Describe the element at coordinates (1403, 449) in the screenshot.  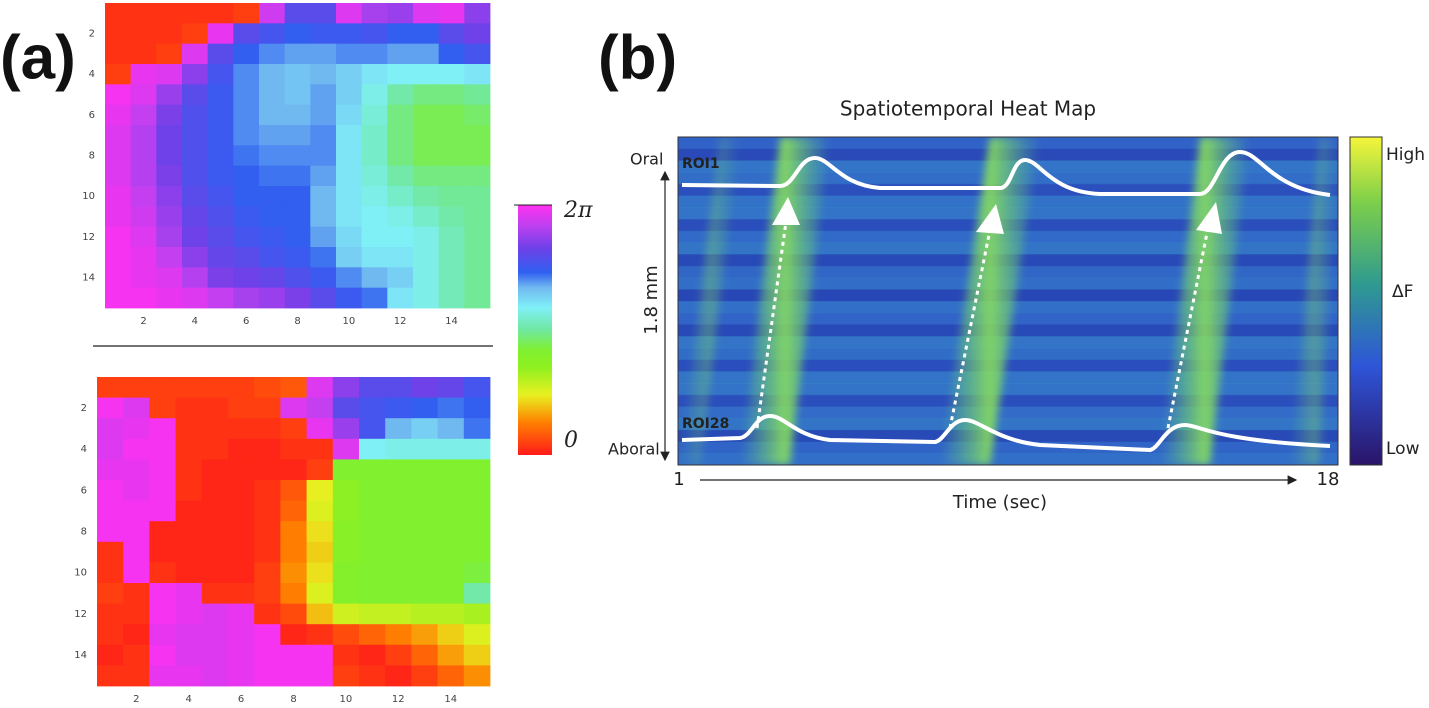
I see `colorbar-low: Low` at that location.